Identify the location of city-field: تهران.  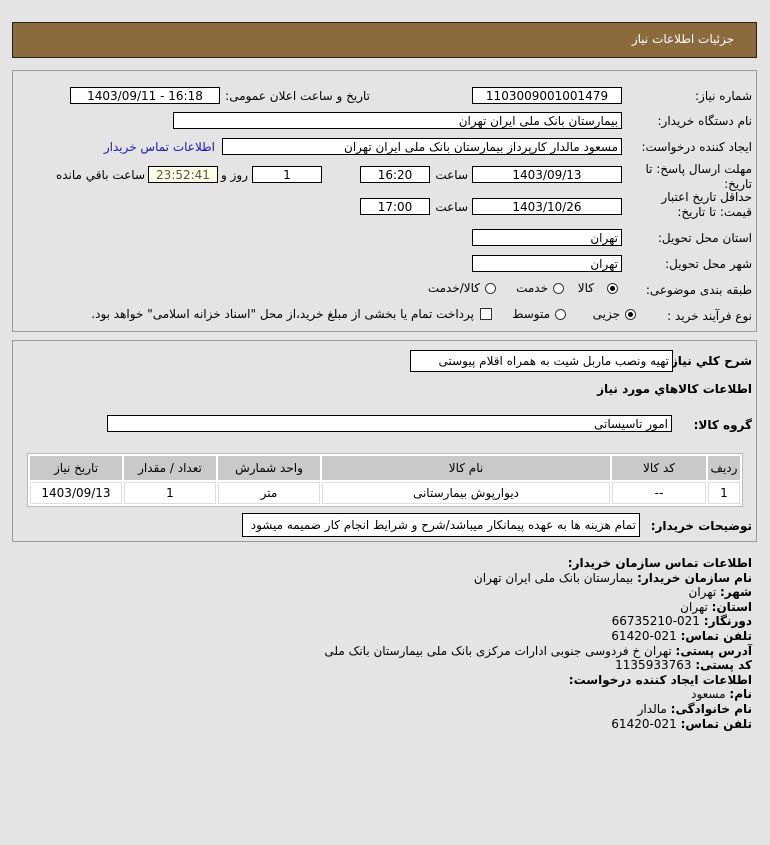
(547, 263).